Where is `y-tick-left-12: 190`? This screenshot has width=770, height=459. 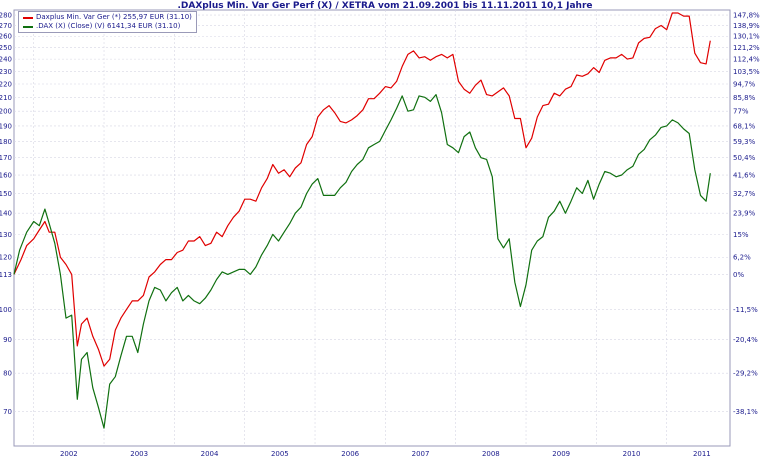 y-tick-left-12: 190 is located at coordinates (6, 126).